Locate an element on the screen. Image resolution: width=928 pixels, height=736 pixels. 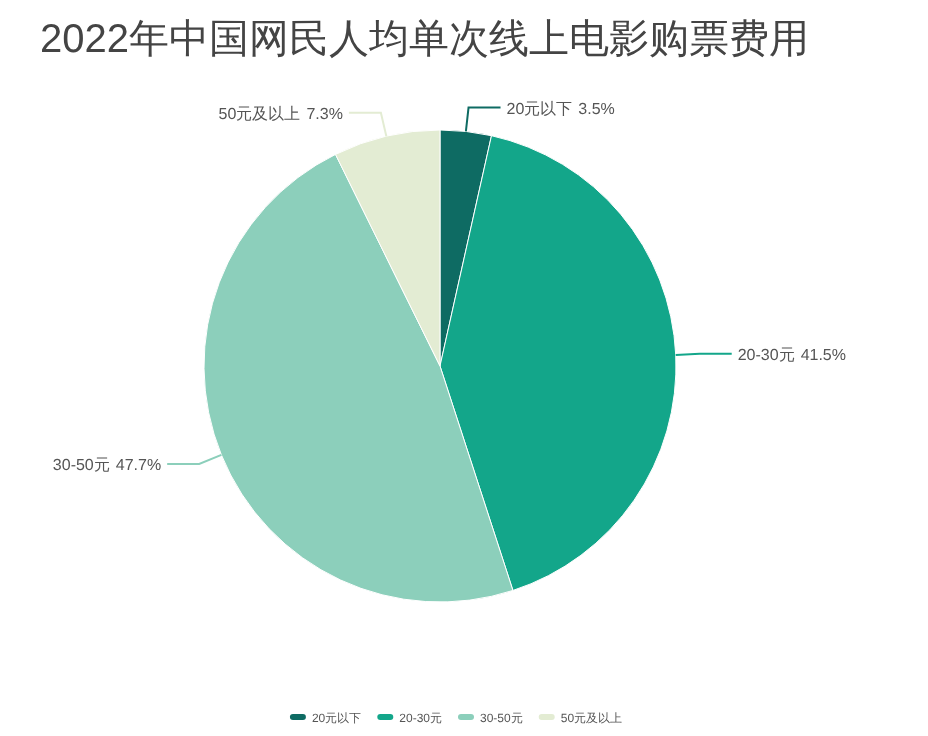
slice-label: 50元及以上 is located at coordinates (259, 113).